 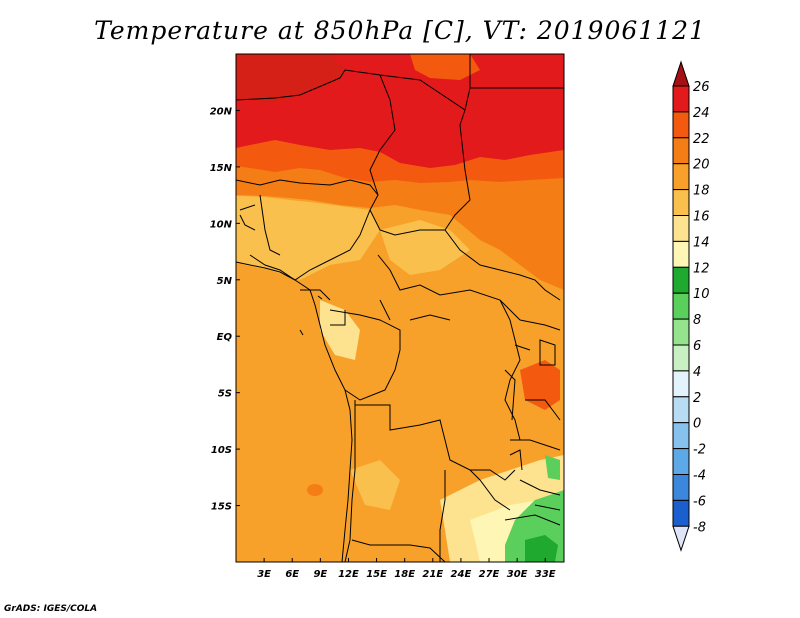 I want to click on x-tick-label: 33E, so click(x=545, y=574).